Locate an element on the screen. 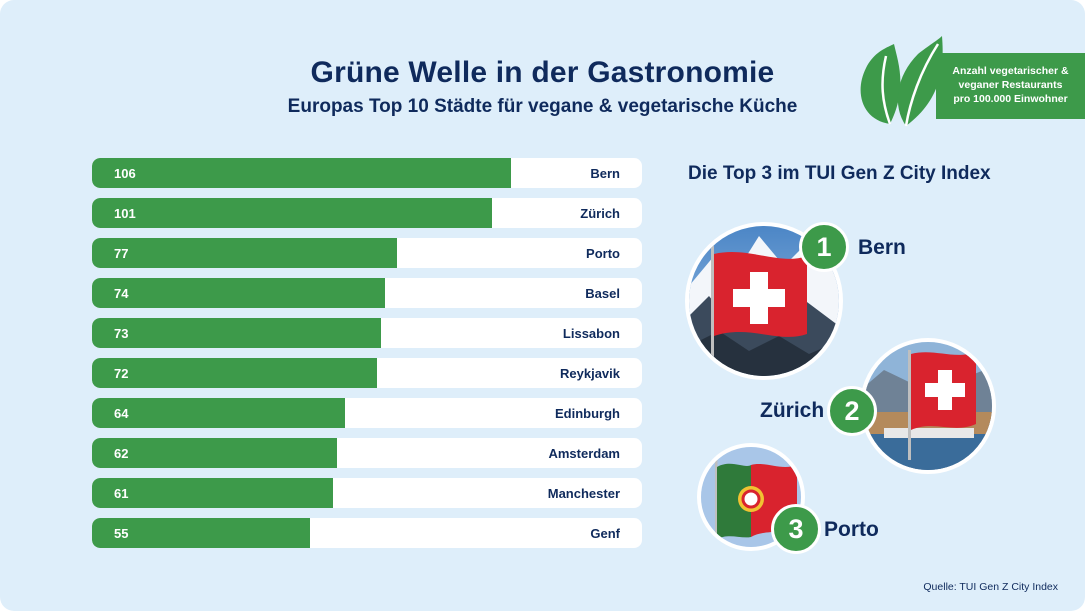 This screenshot has width=1085, height=611. chart-title: Grüne Welle in der Gastronomie is located at coordinates (542, 72).